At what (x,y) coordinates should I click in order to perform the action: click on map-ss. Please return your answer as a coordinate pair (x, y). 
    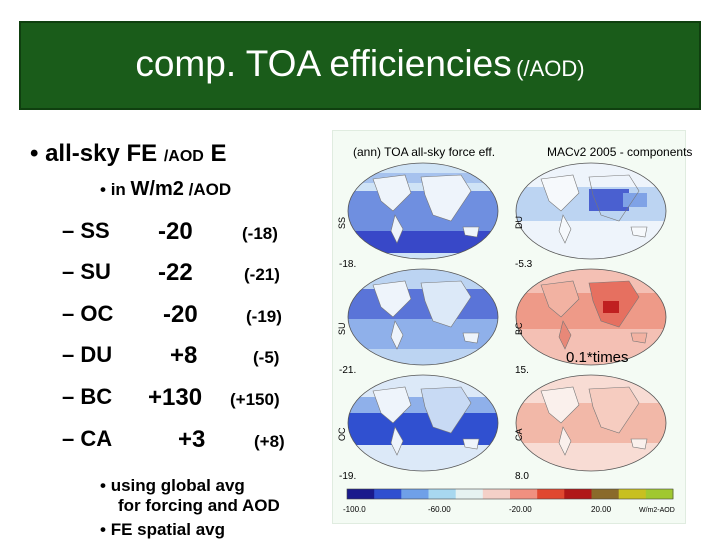
    Looking at the image, I should click on (423, 211).